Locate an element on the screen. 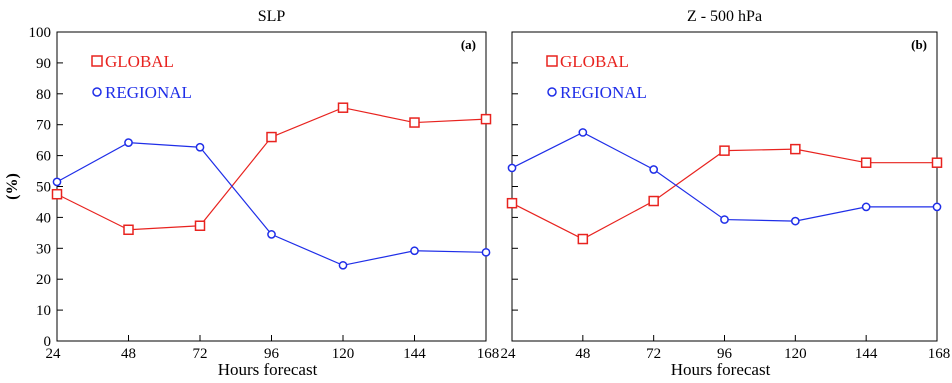 This screenshot has height=383, width=952. y-tick-label: 40 is located at coordinates (43, 218).